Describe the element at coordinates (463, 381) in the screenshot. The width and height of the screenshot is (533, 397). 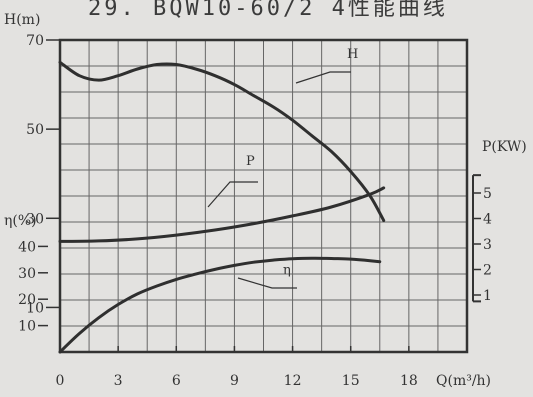
I see `x-axis-label: Q(m³/h)` at that location.